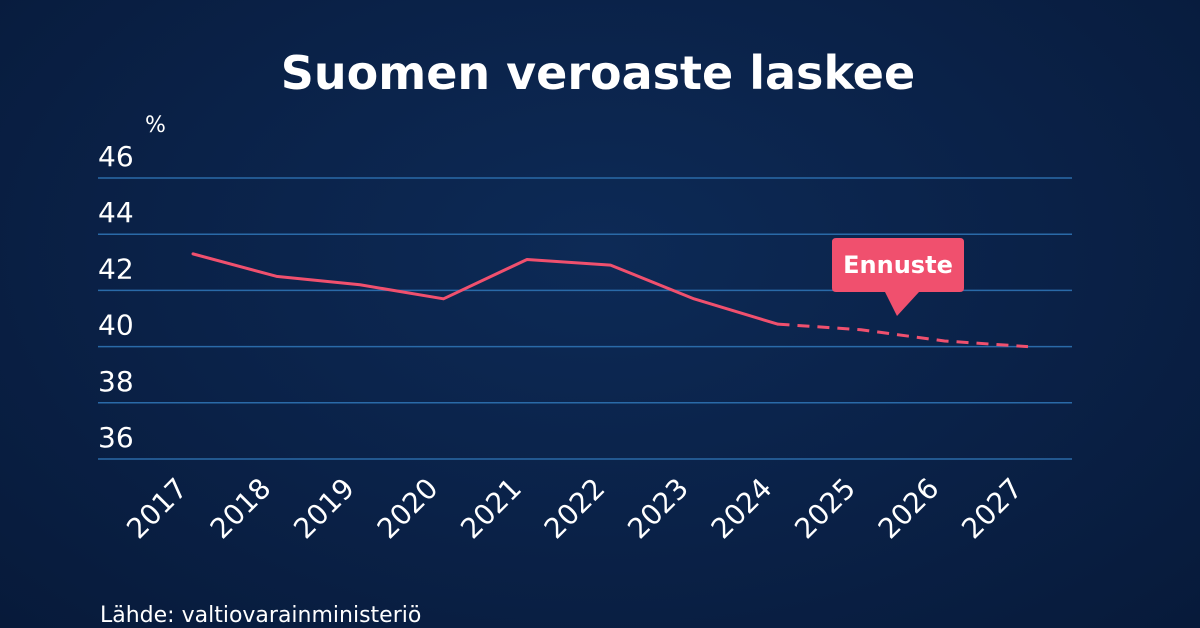  I want to click on forecast-callout-box, so click(898, 277).